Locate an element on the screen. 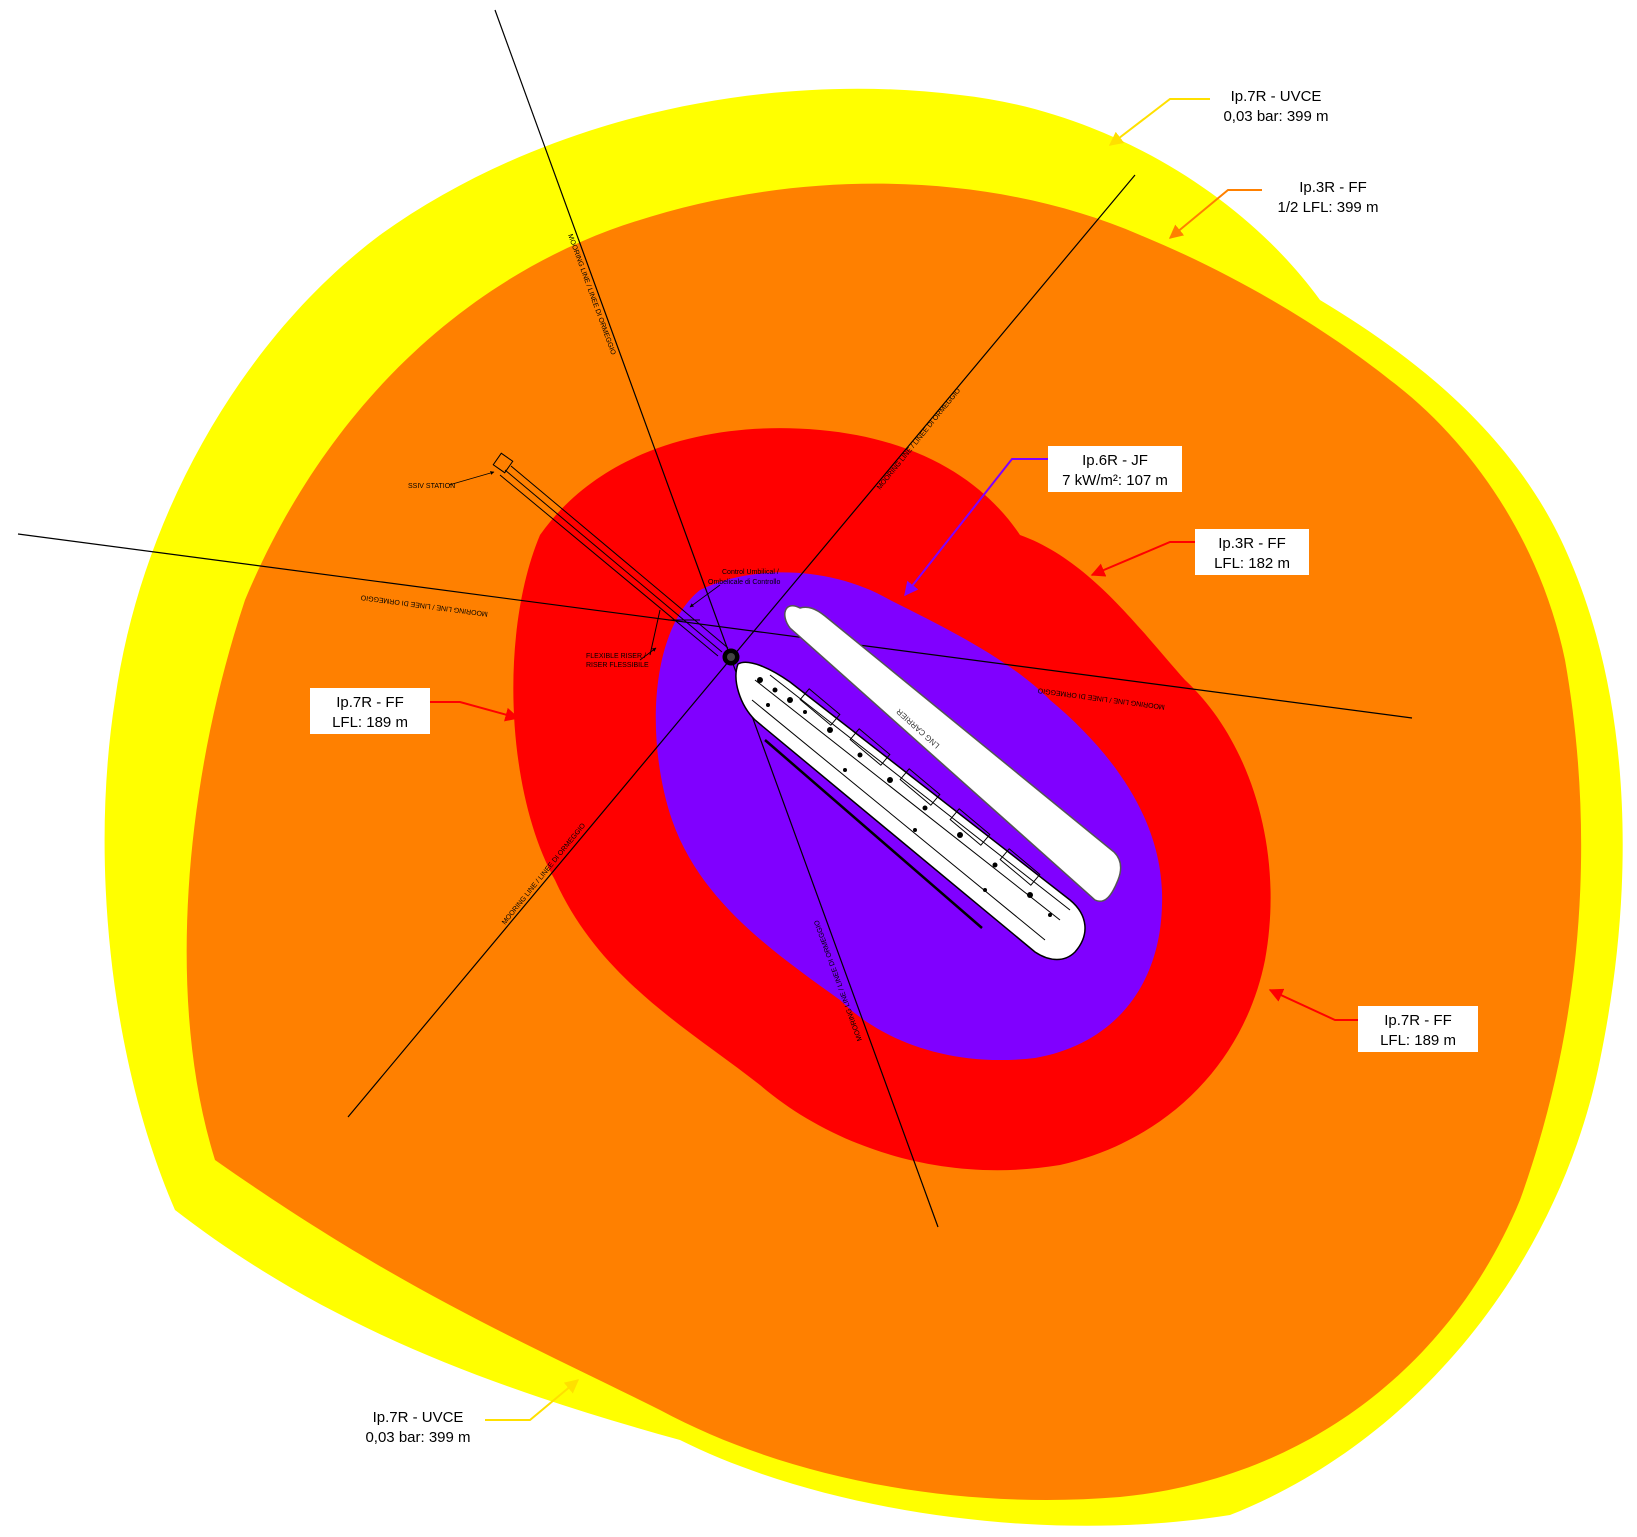 Image resolution: width=1637 pixels, height=1537 pixels. svg-text: Ip.6R - JF is located at coordinates (1115, 460).